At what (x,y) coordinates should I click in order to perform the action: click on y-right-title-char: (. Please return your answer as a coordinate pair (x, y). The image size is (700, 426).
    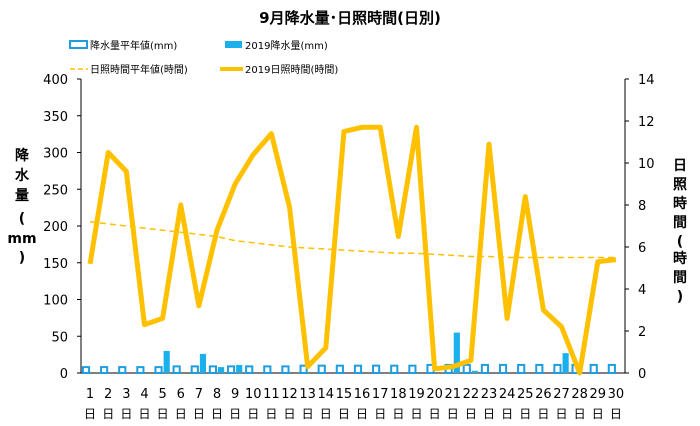
    Looking at the image, I should click on (680, 242).